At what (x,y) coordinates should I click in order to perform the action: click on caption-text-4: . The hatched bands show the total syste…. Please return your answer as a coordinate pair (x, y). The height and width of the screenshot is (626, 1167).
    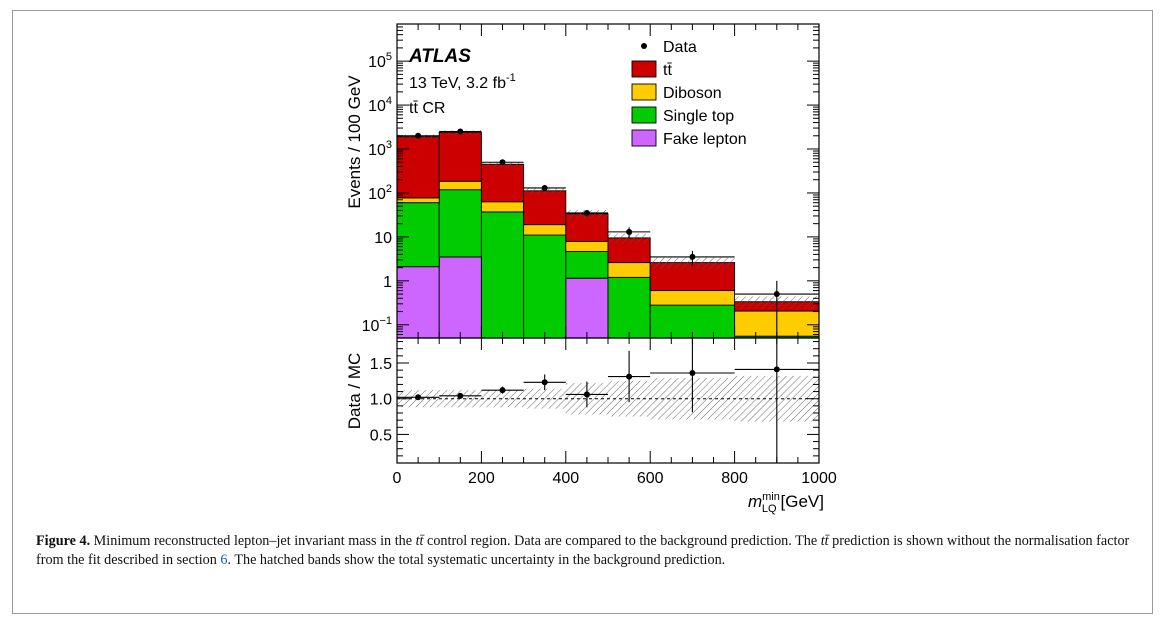
    Looking at the image, I should click on (476, 560).